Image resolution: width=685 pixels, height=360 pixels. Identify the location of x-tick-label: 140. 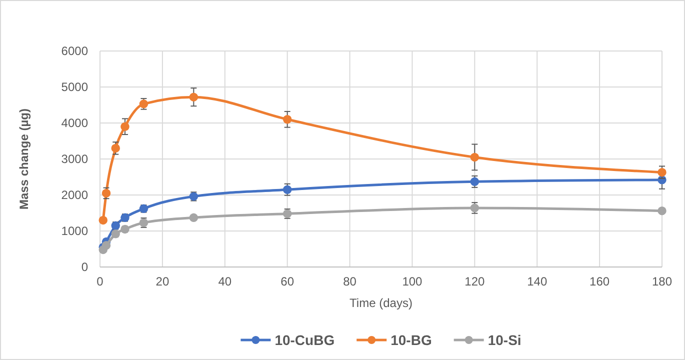
(537, 281).